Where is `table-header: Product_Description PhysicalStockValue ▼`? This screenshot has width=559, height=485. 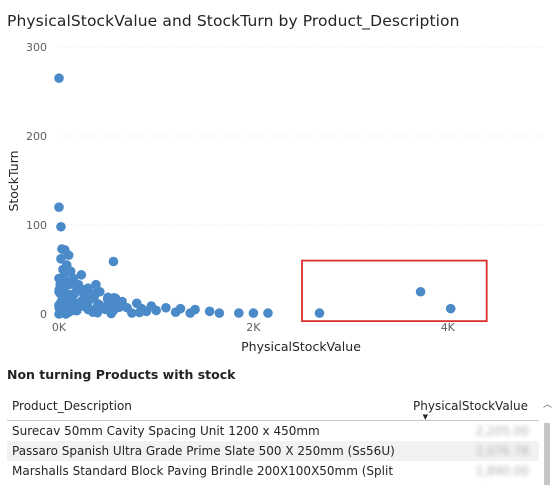
table-header: Product_Description PhysicalStockValue ▼ is located at coordinates (273, 408).